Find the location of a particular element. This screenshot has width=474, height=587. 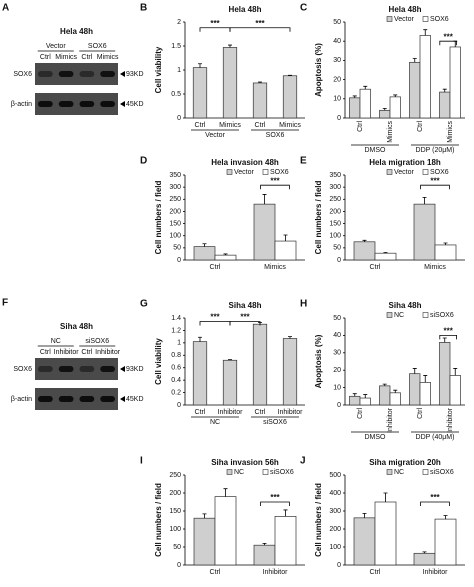

y-tick-label: 50 is located at coordinates (337, 22).